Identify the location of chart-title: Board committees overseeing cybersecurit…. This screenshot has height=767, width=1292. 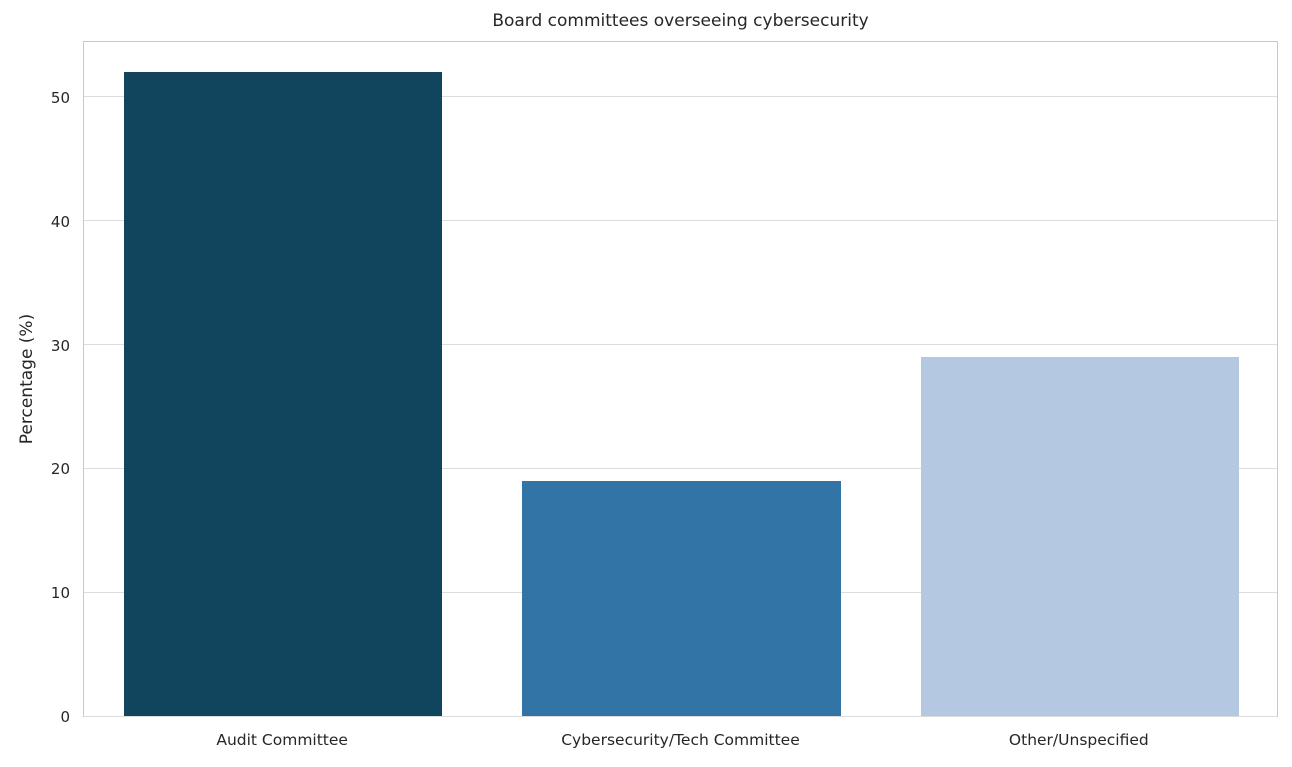
(680, 21).